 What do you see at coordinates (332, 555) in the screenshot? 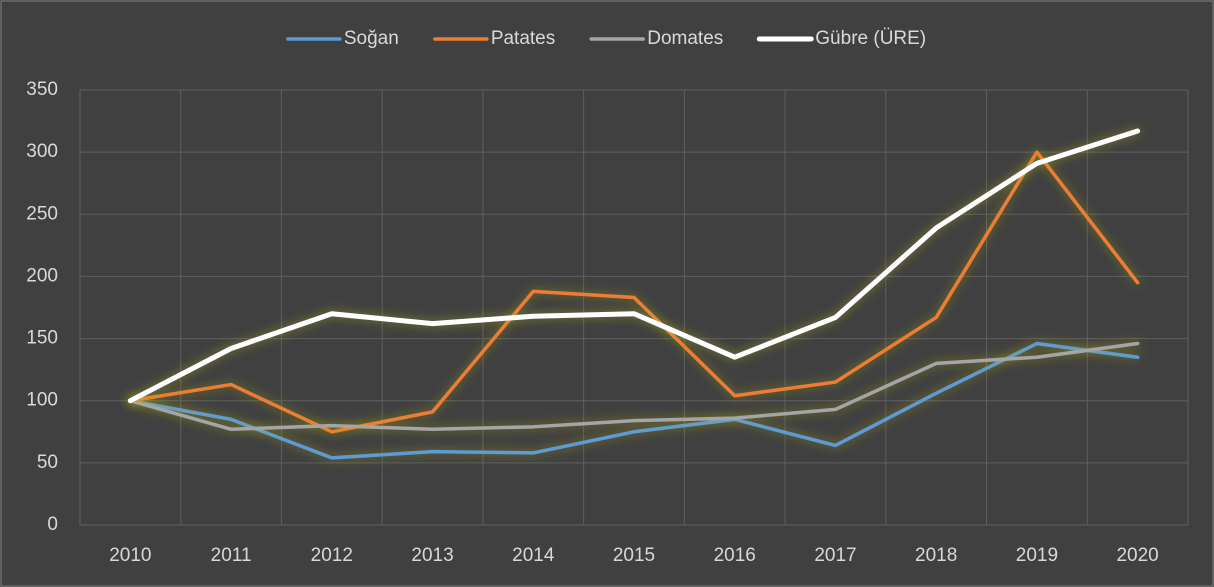
I see `x-tick-label: 2012` at bounding box center [332, 555].